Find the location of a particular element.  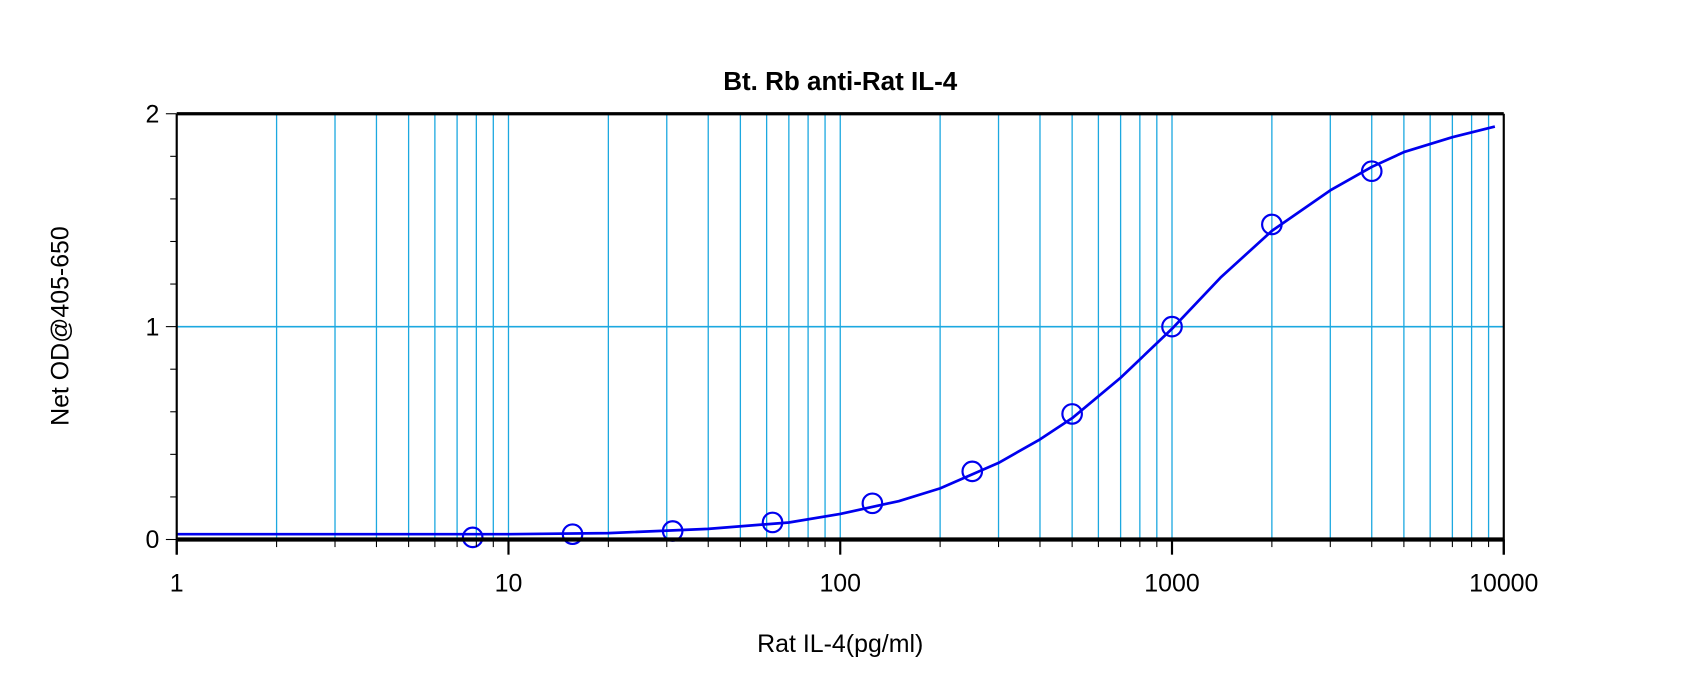

x-tick-label: 10000 is located at coordinates (1503, 584).